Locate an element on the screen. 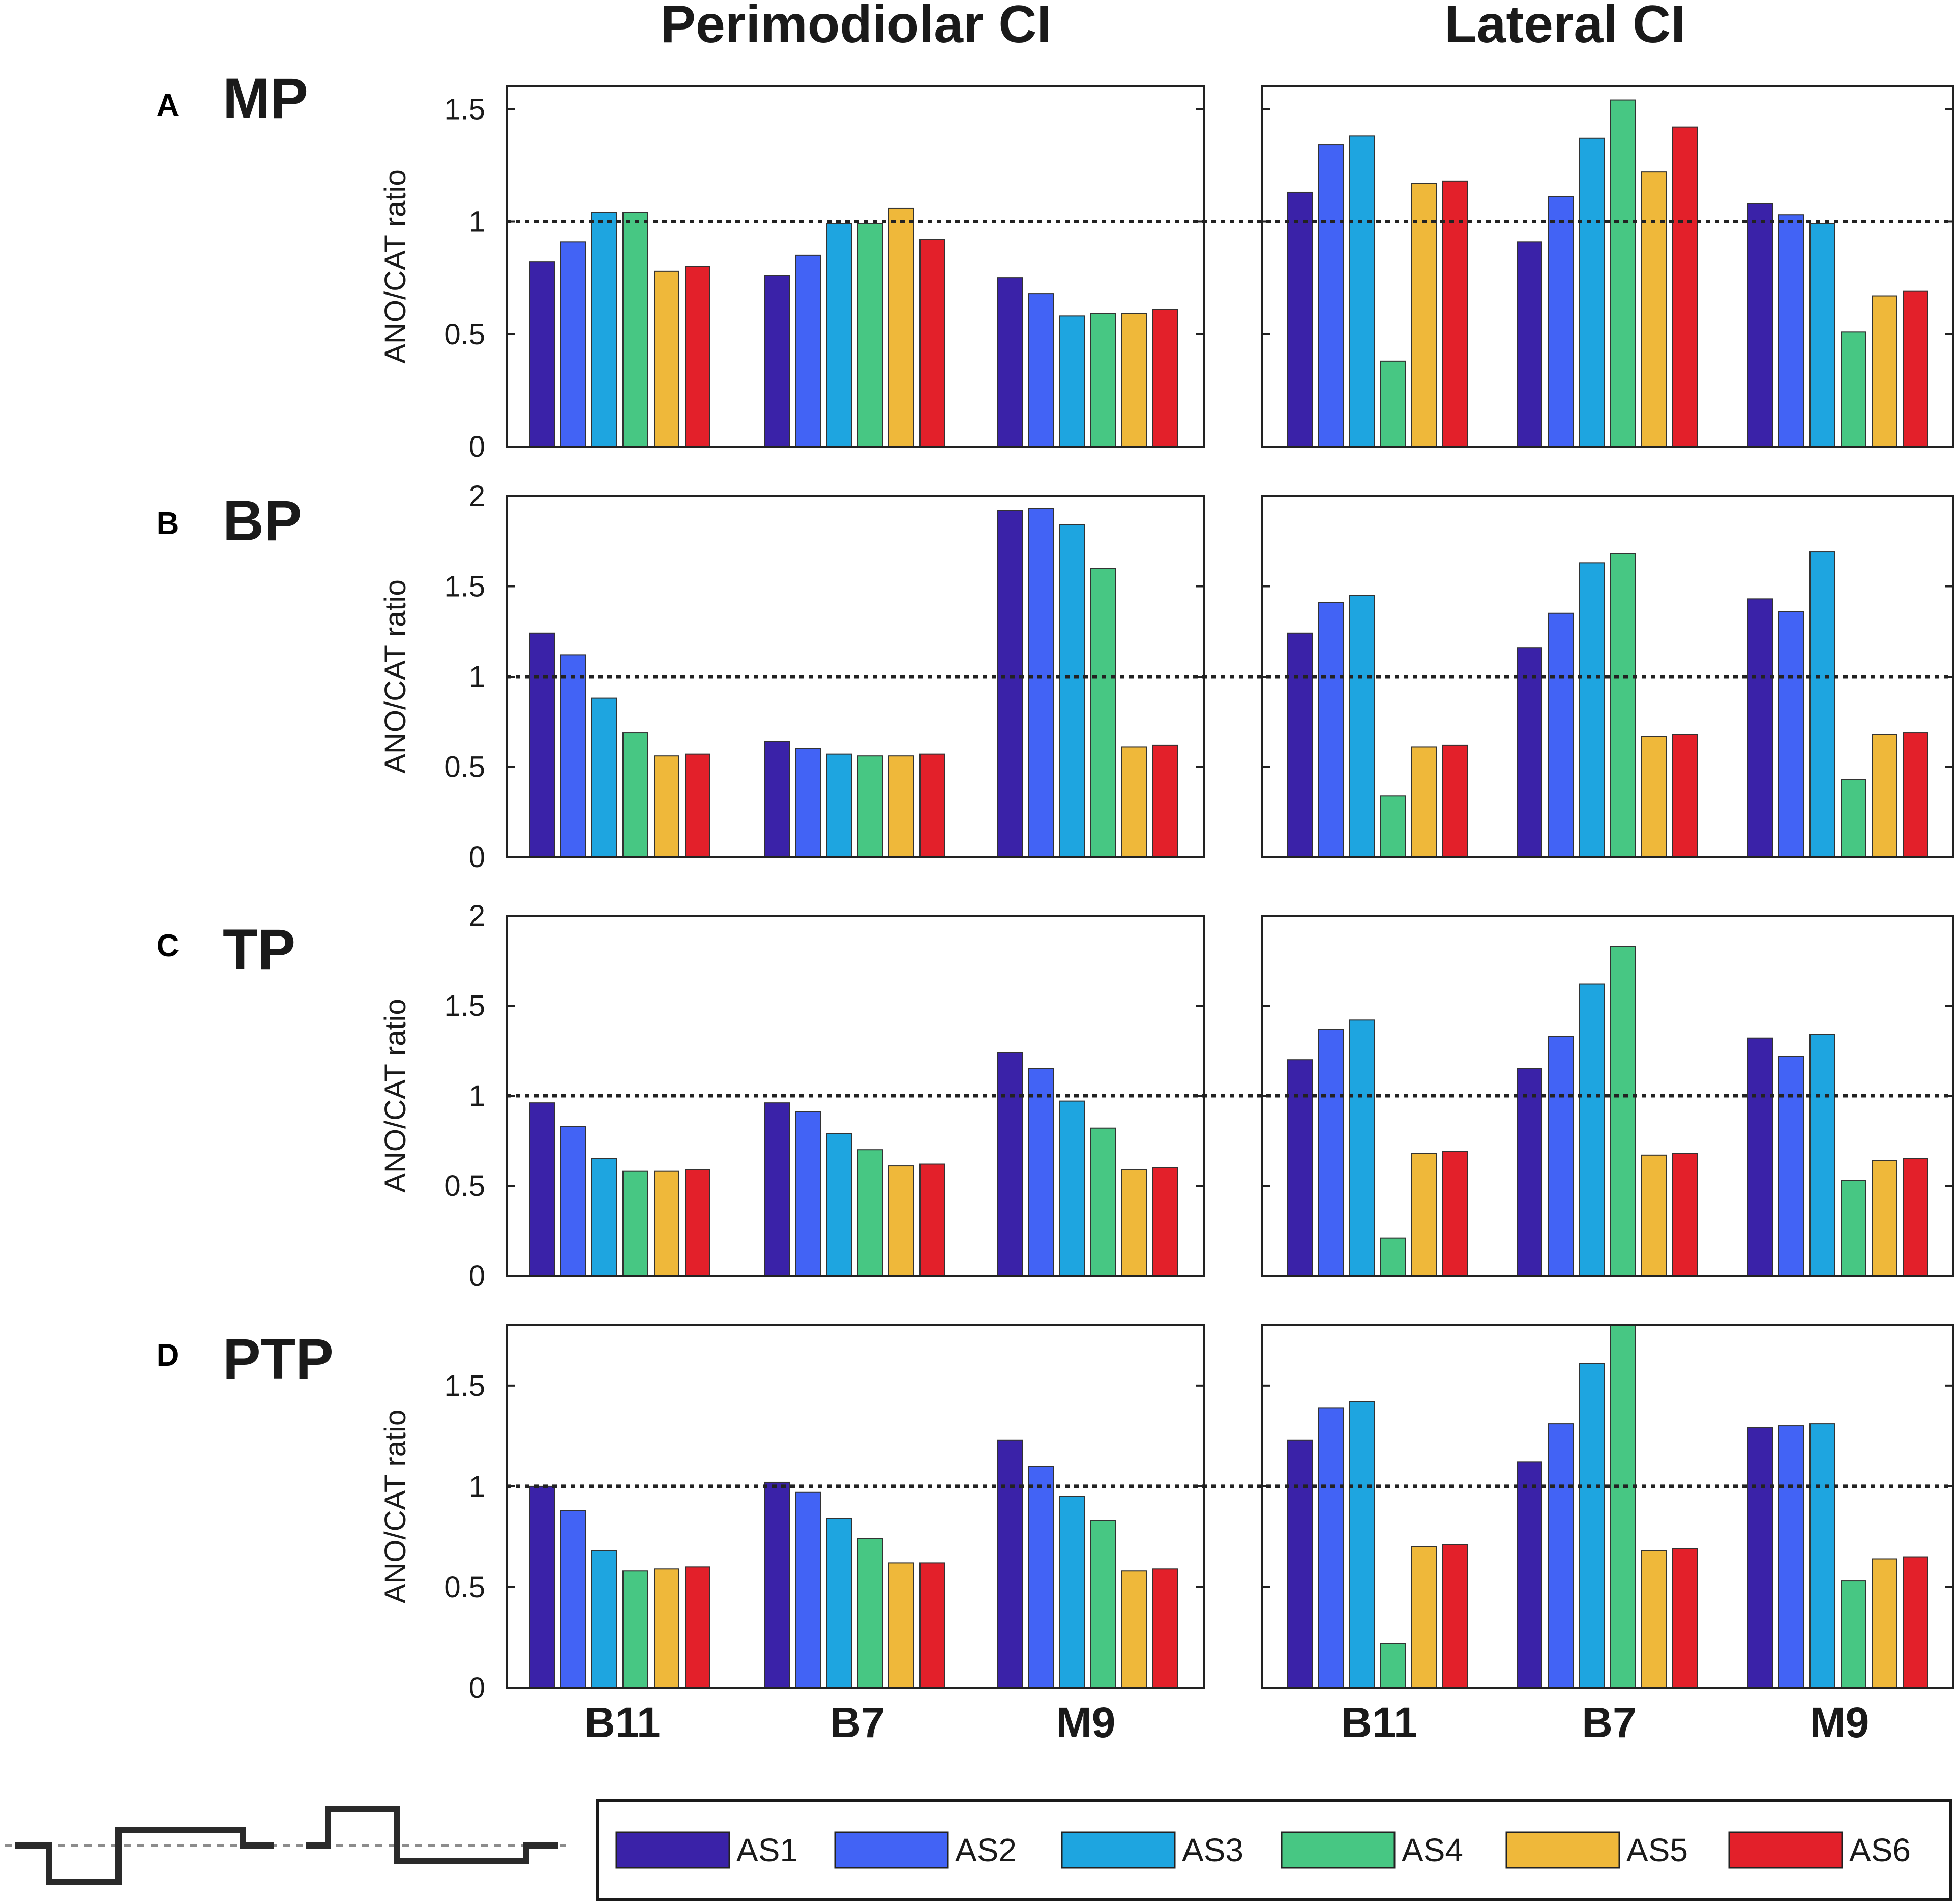  row-letter: C is located at coordinates (168, 945).